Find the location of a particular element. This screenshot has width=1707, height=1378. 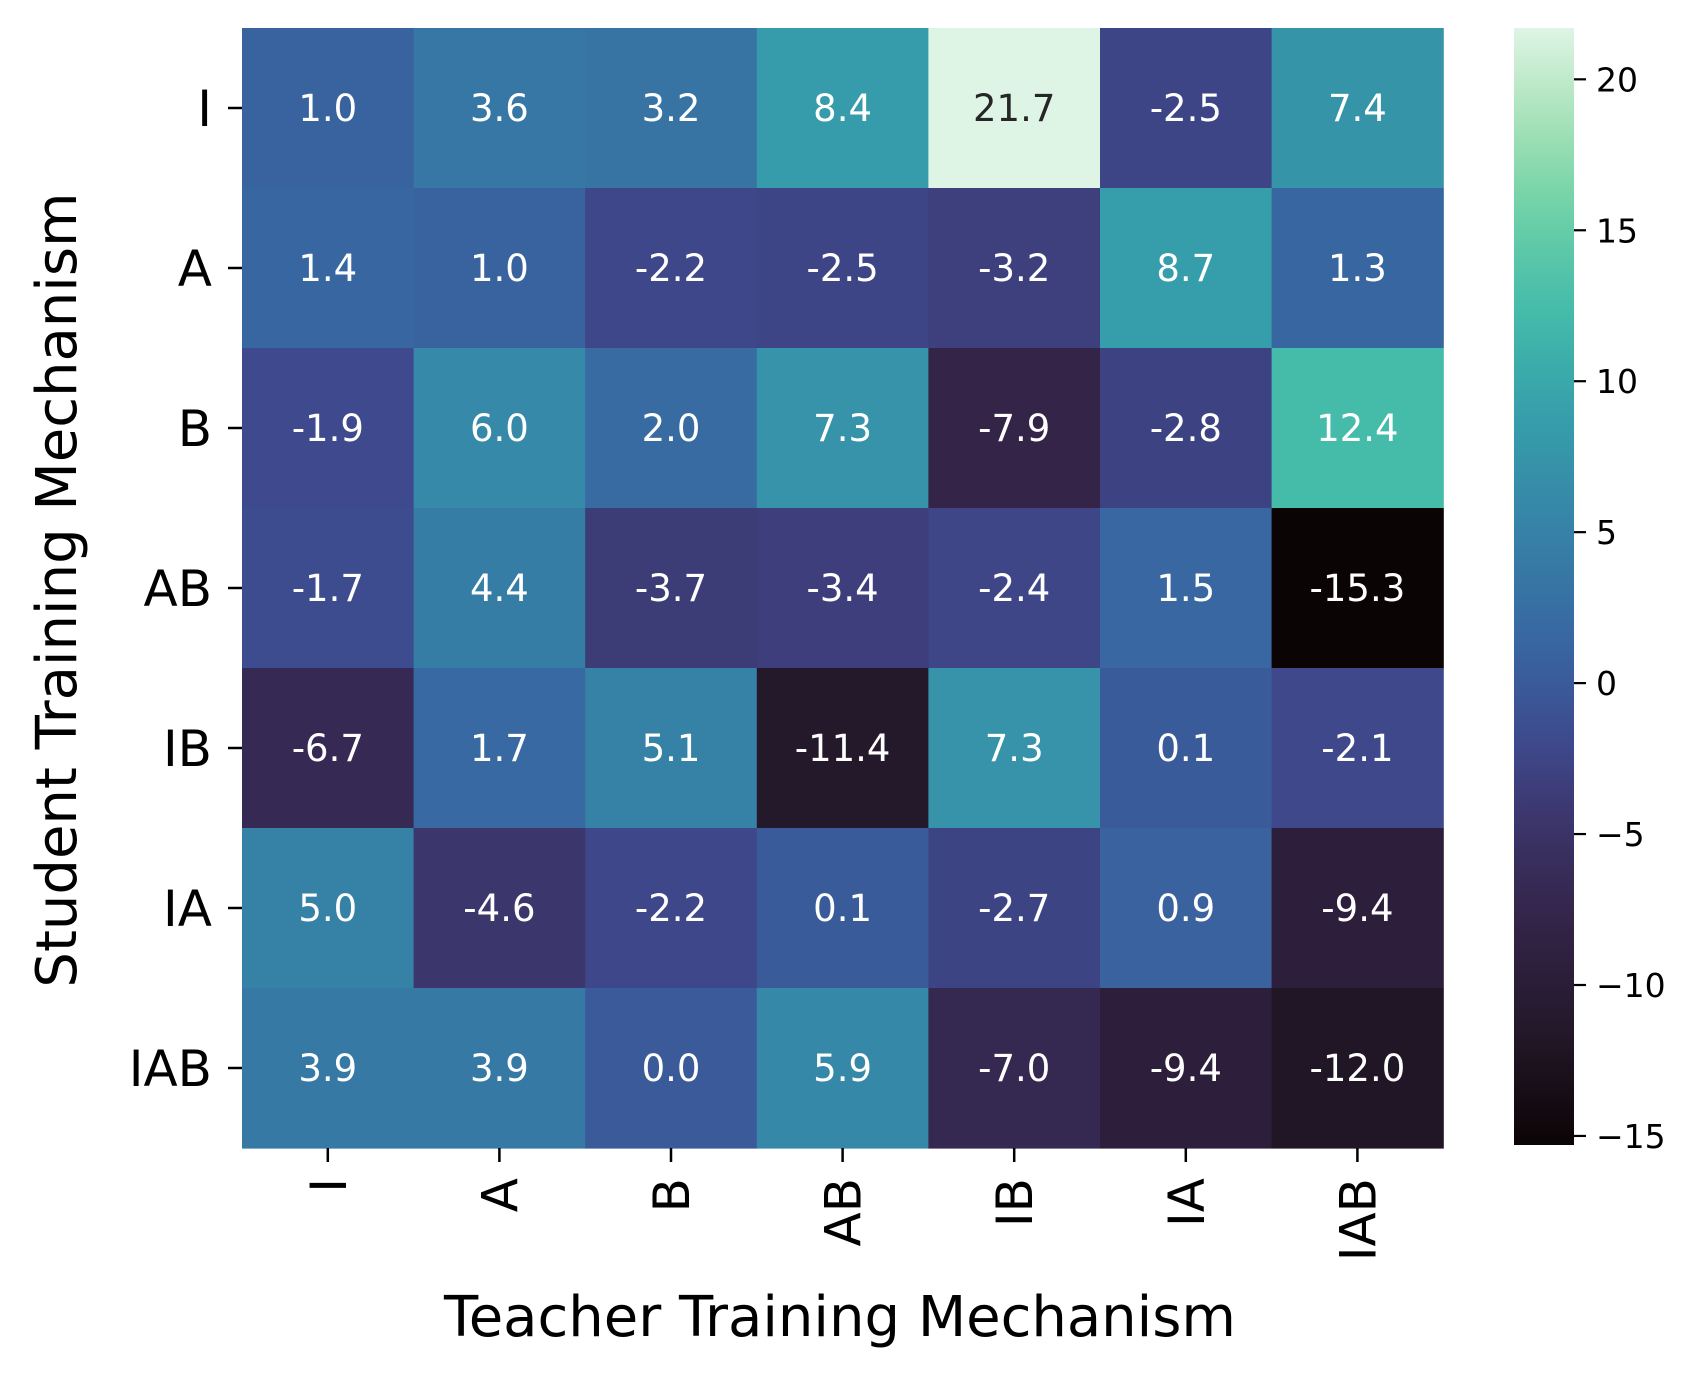

cell-value-label: 1.7 is located at coordinates (499, 748).